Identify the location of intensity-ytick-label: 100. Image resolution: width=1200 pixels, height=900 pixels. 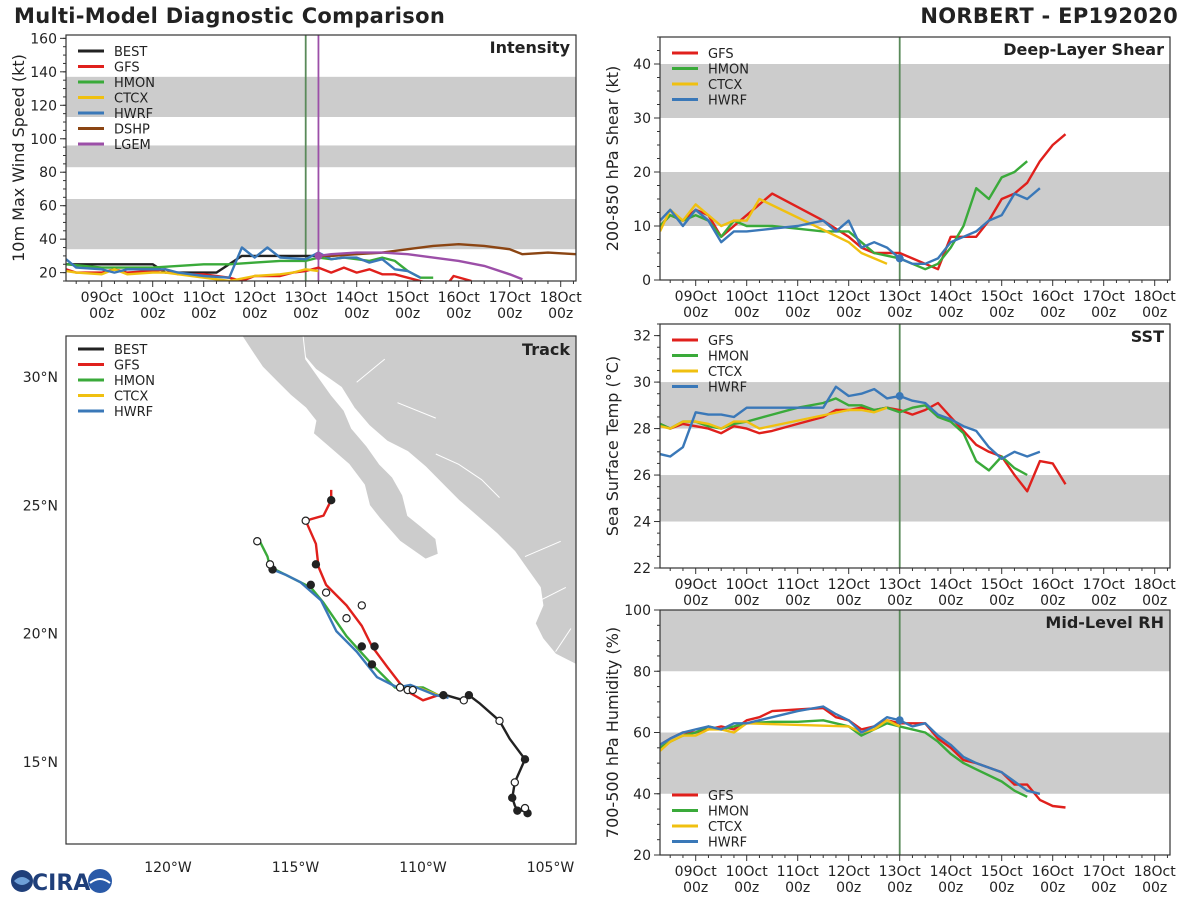
(43, 140).